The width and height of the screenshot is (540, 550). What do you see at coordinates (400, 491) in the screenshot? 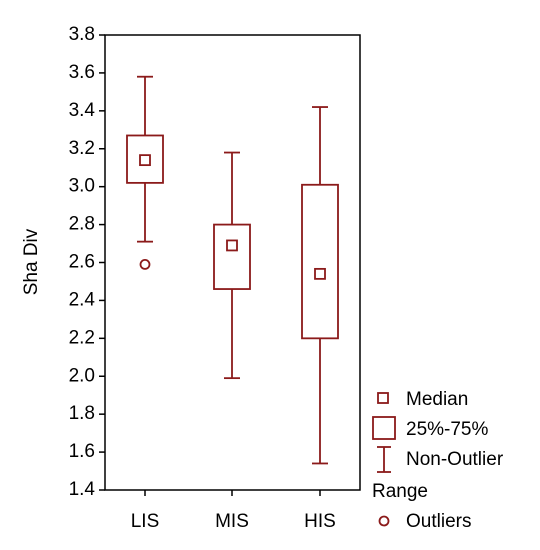
I see `legend-label: Range` at bounding box center [400, 491].